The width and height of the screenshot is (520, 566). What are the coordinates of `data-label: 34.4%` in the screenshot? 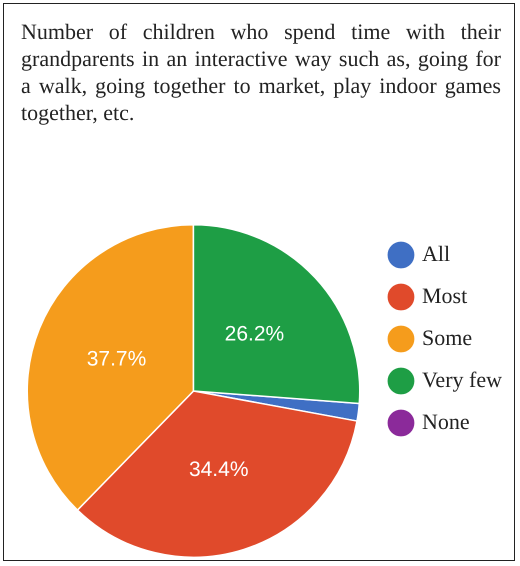 It's located at (218, 470).